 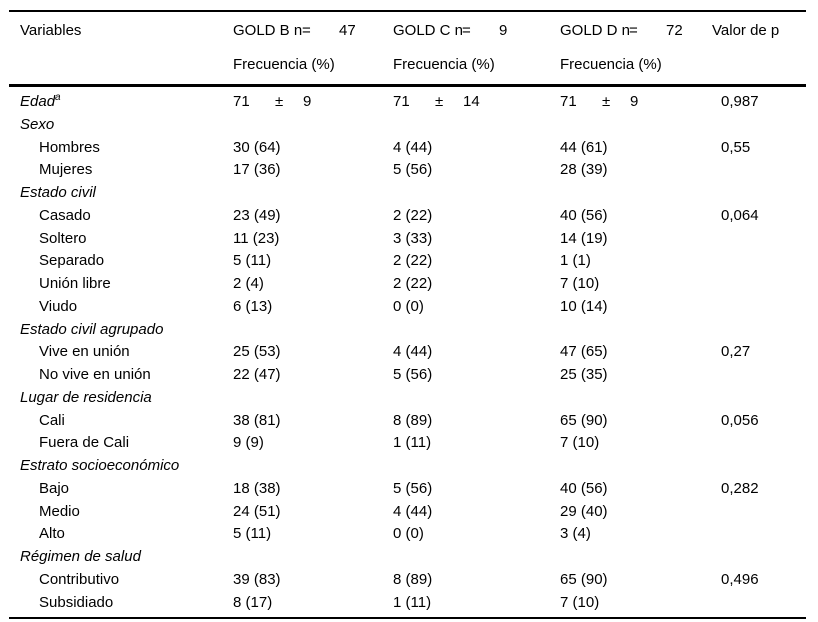 I want to click on table-row: Mujeres 17 (36) 5 (56) 28 (39), so click(x=407, y=170).